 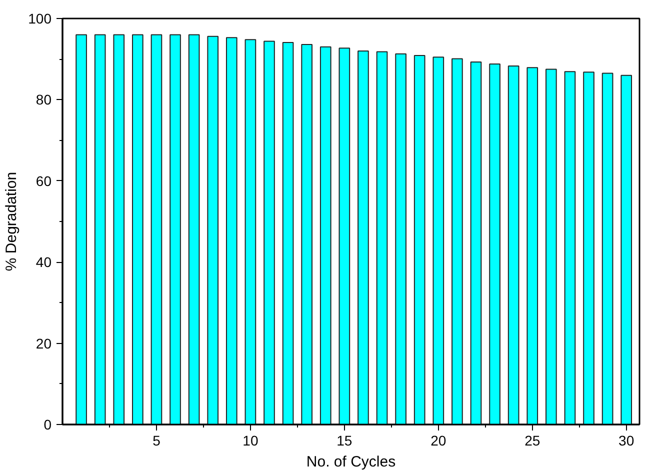 I want to click on y-tick-label: 0, so click(x=48, y=424).